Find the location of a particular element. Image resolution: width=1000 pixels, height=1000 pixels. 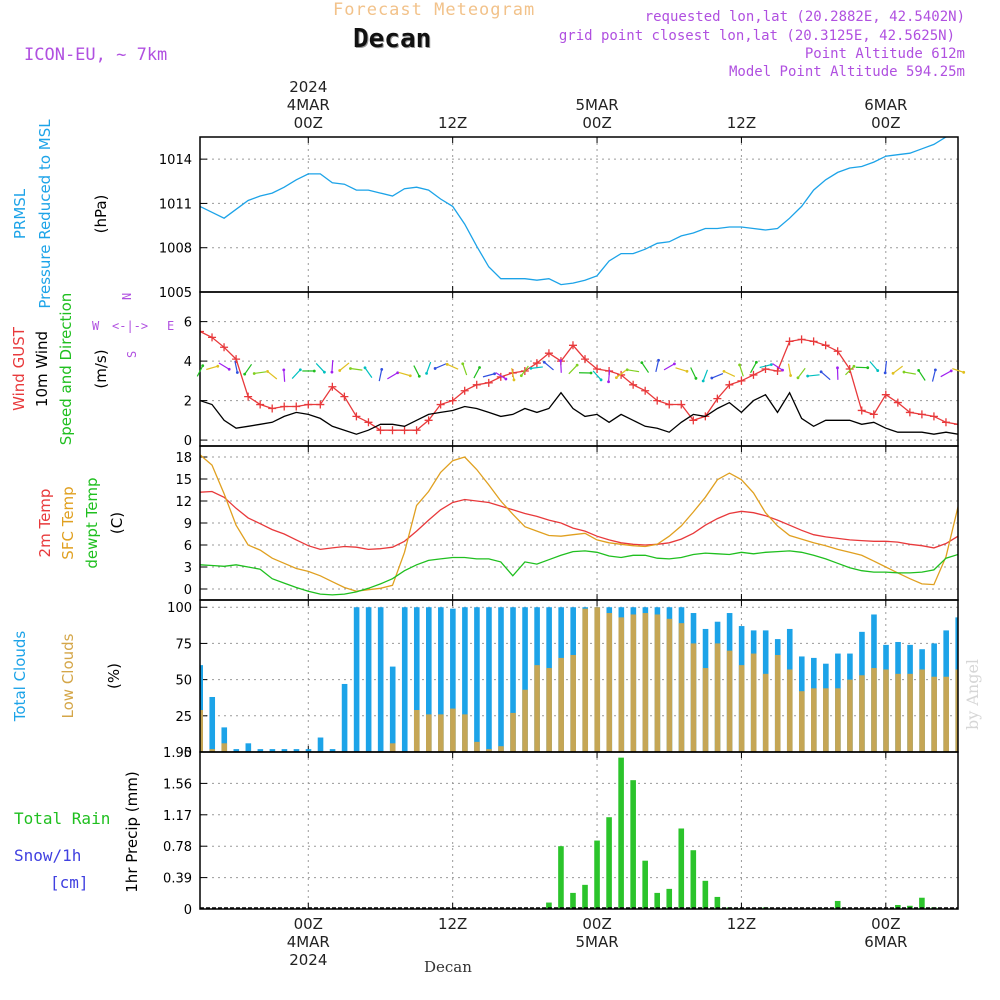

compass-south: S is located at coordinates (132, 354).